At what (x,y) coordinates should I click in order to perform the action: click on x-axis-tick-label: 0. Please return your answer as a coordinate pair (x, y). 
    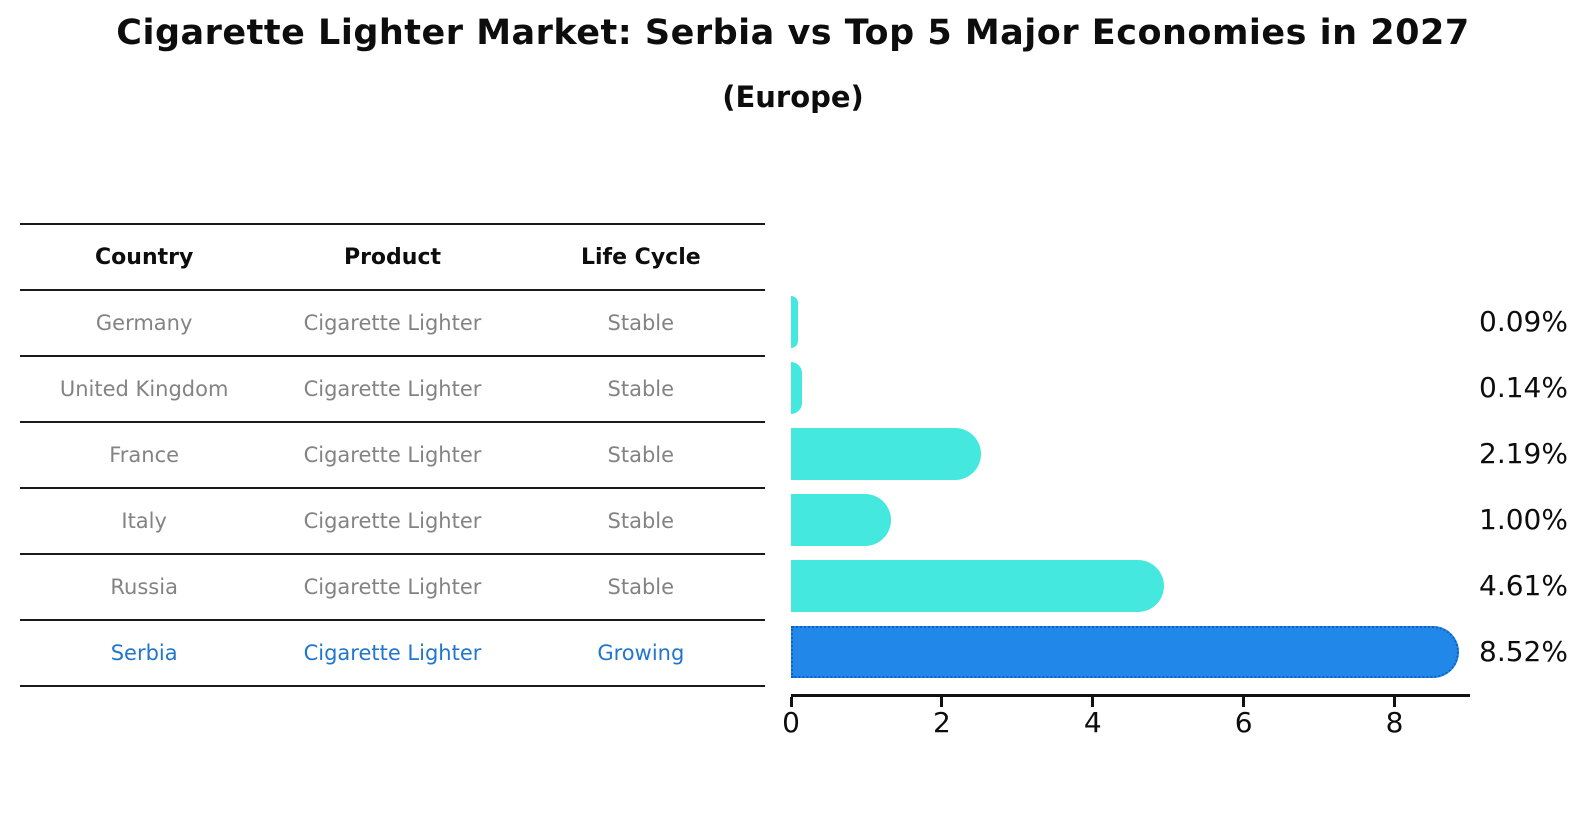
    Looking at the image, I should click on (791, 722).